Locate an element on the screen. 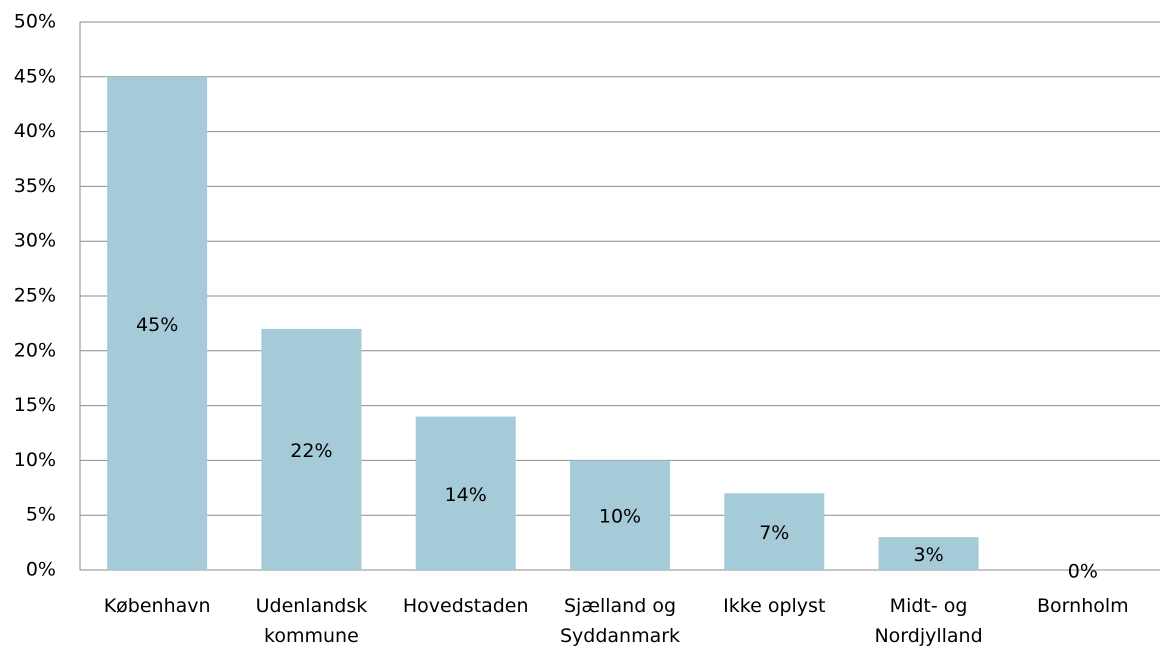 This screenshot has width=1163, height=647. x-tick-label: Hovedstaden is located at coordinates (465, 606).